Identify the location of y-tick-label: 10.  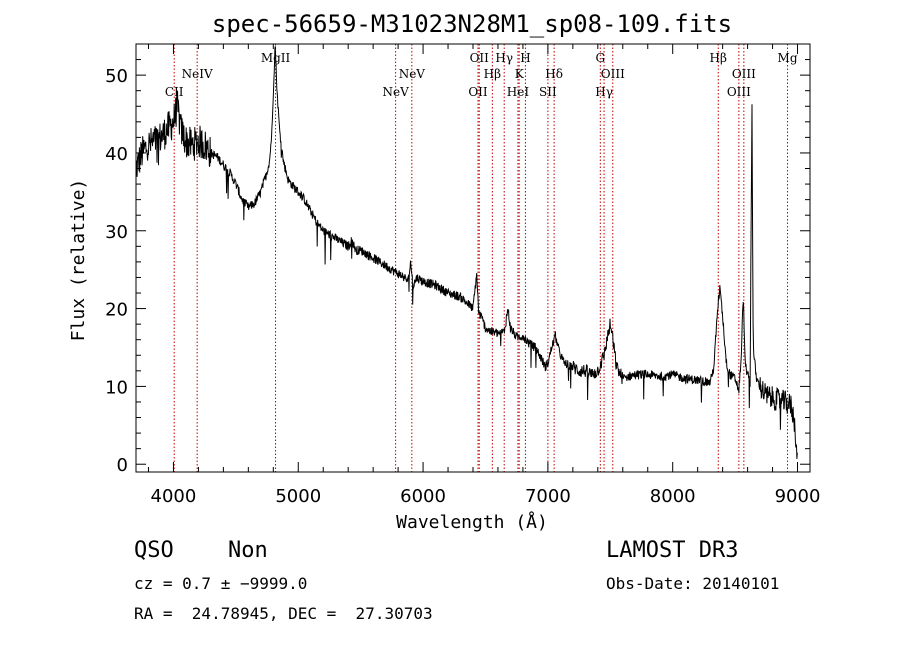
(116, 387).